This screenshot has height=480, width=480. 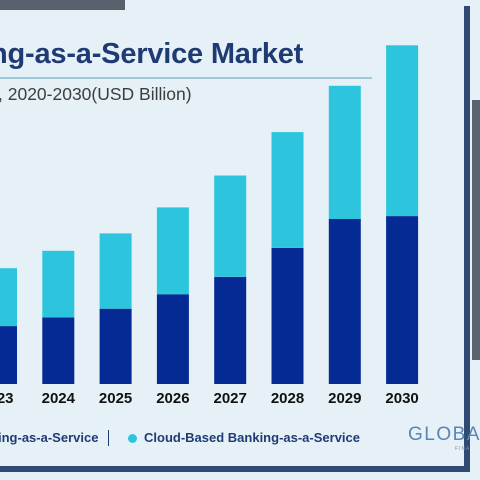 I want to click on legend-series2-dot, so click(x=132, y=438).